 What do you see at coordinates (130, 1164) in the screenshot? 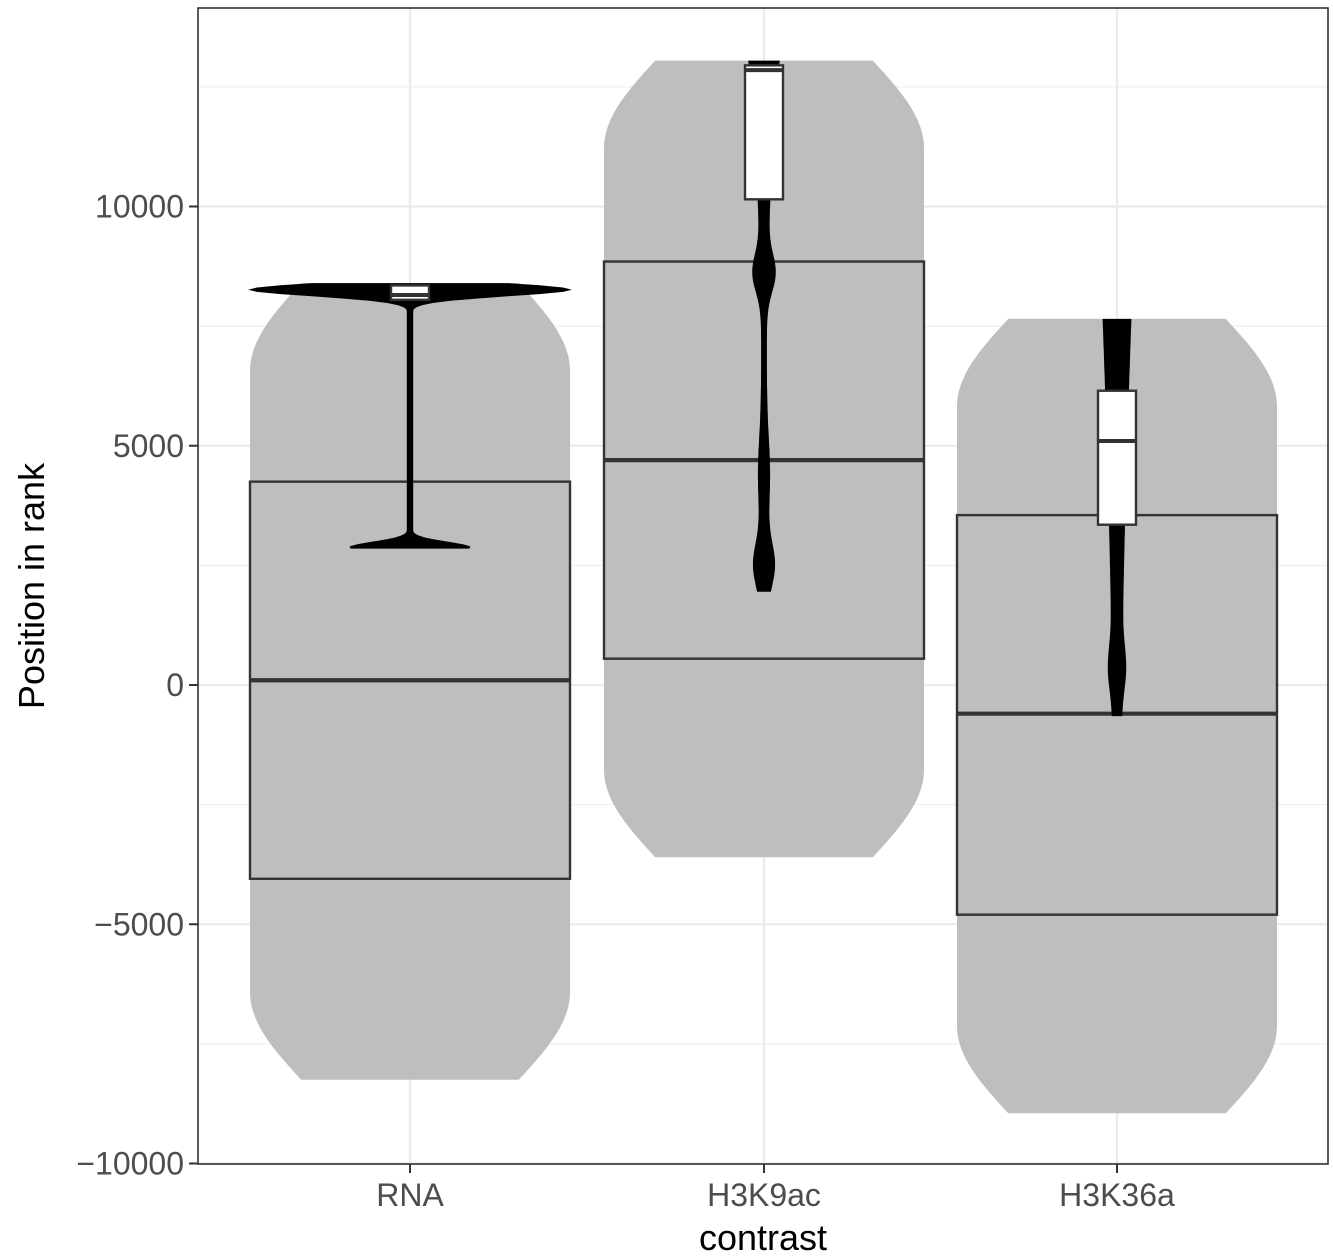
I see `y-tick-label: −10000` at bounding box center [130, 1164].